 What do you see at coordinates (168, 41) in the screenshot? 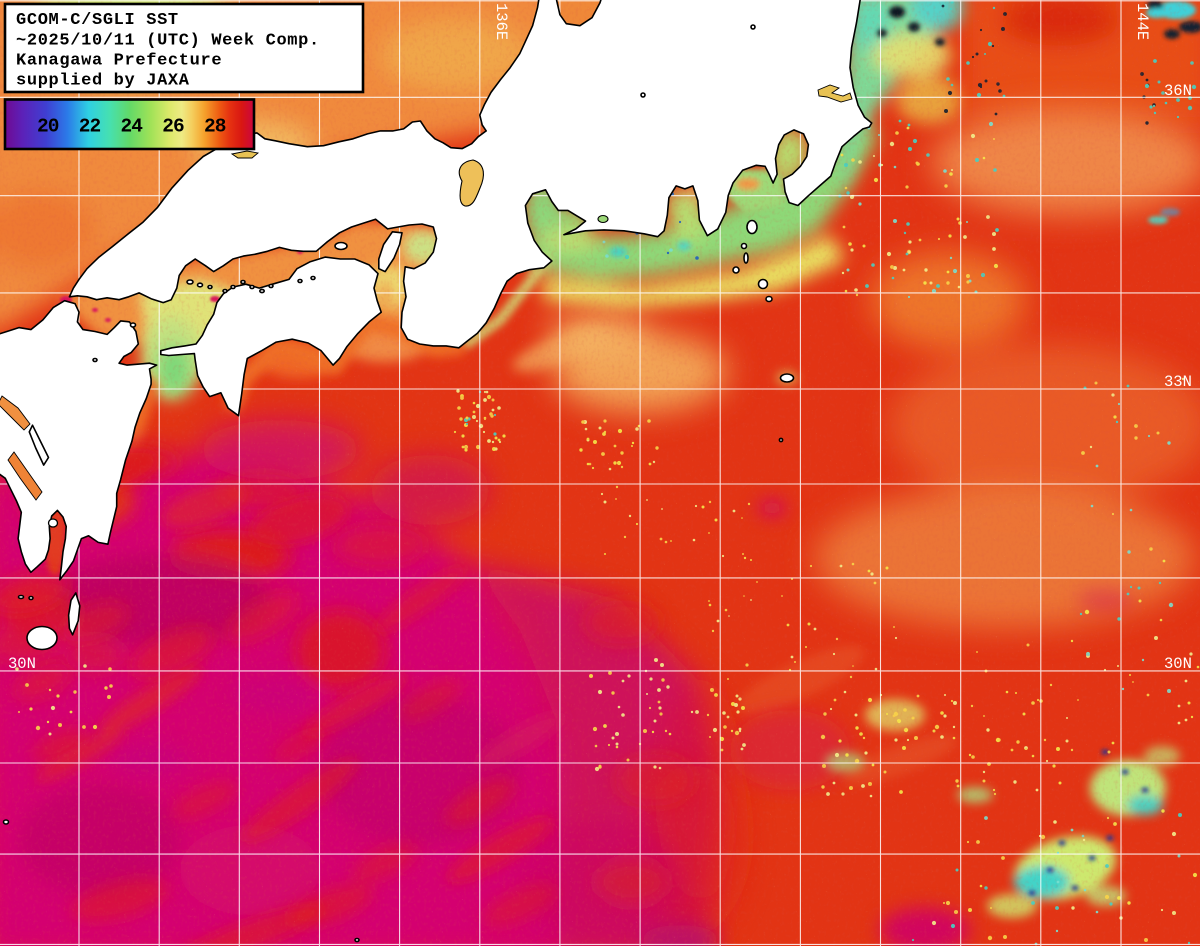
I see `svg-text: ~2025/10/11 (UTC) Week Comp.` at bounding box center [168, 41].